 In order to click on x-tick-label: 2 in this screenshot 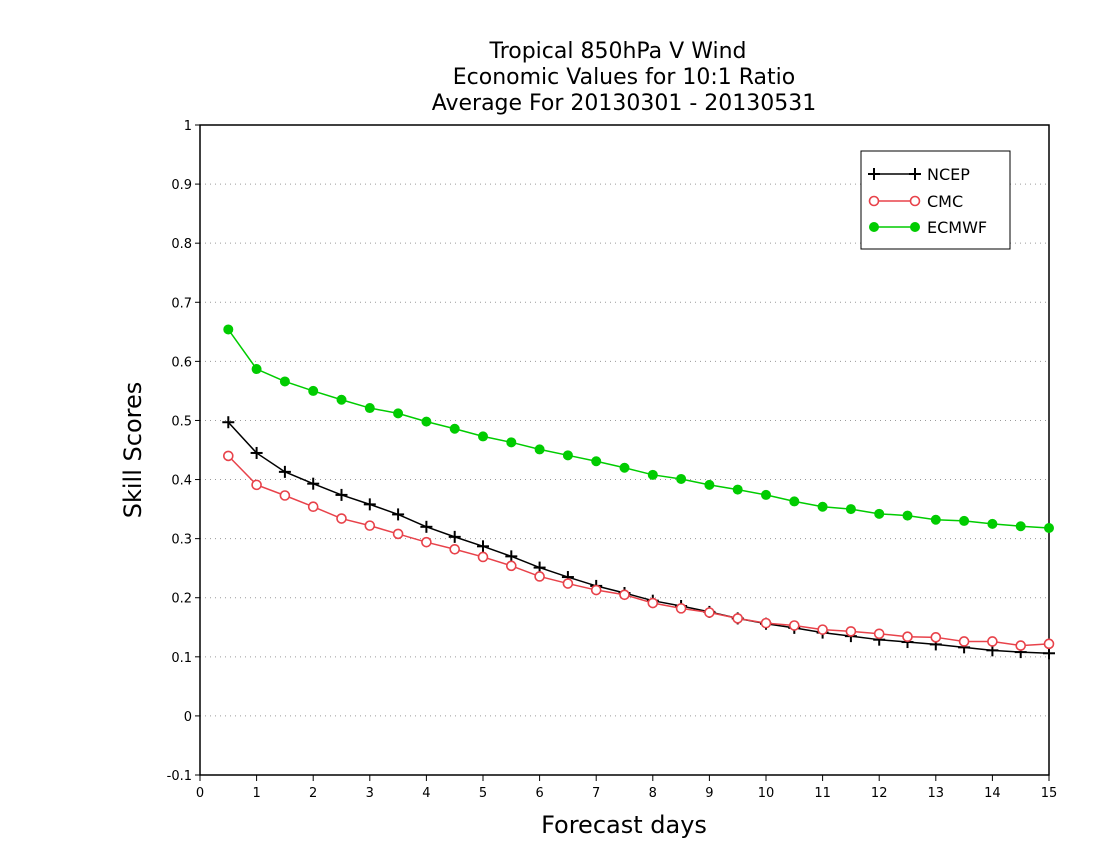, I will do `click(313, 793)`.